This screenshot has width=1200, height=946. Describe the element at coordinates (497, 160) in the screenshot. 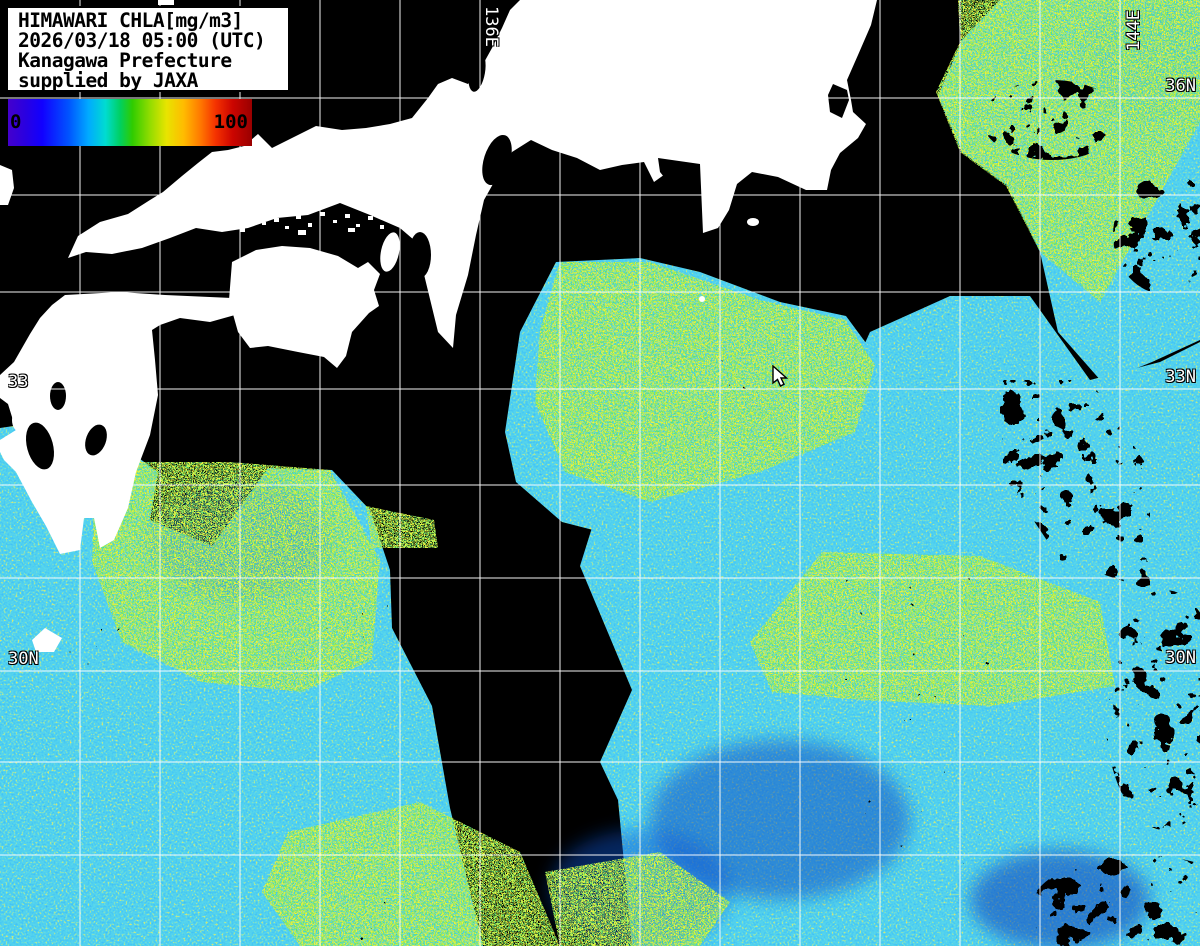

I see `ise-bay` at that location.